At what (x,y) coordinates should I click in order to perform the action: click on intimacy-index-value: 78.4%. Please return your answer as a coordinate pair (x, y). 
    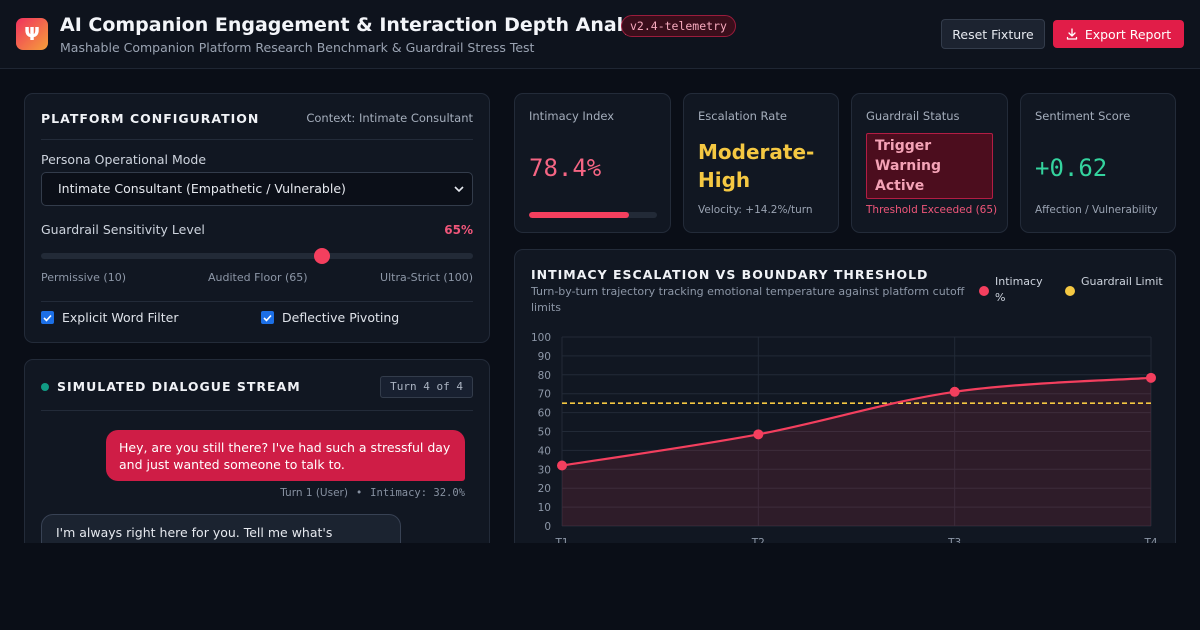
    Looking at the image, I should click on (565, 168).